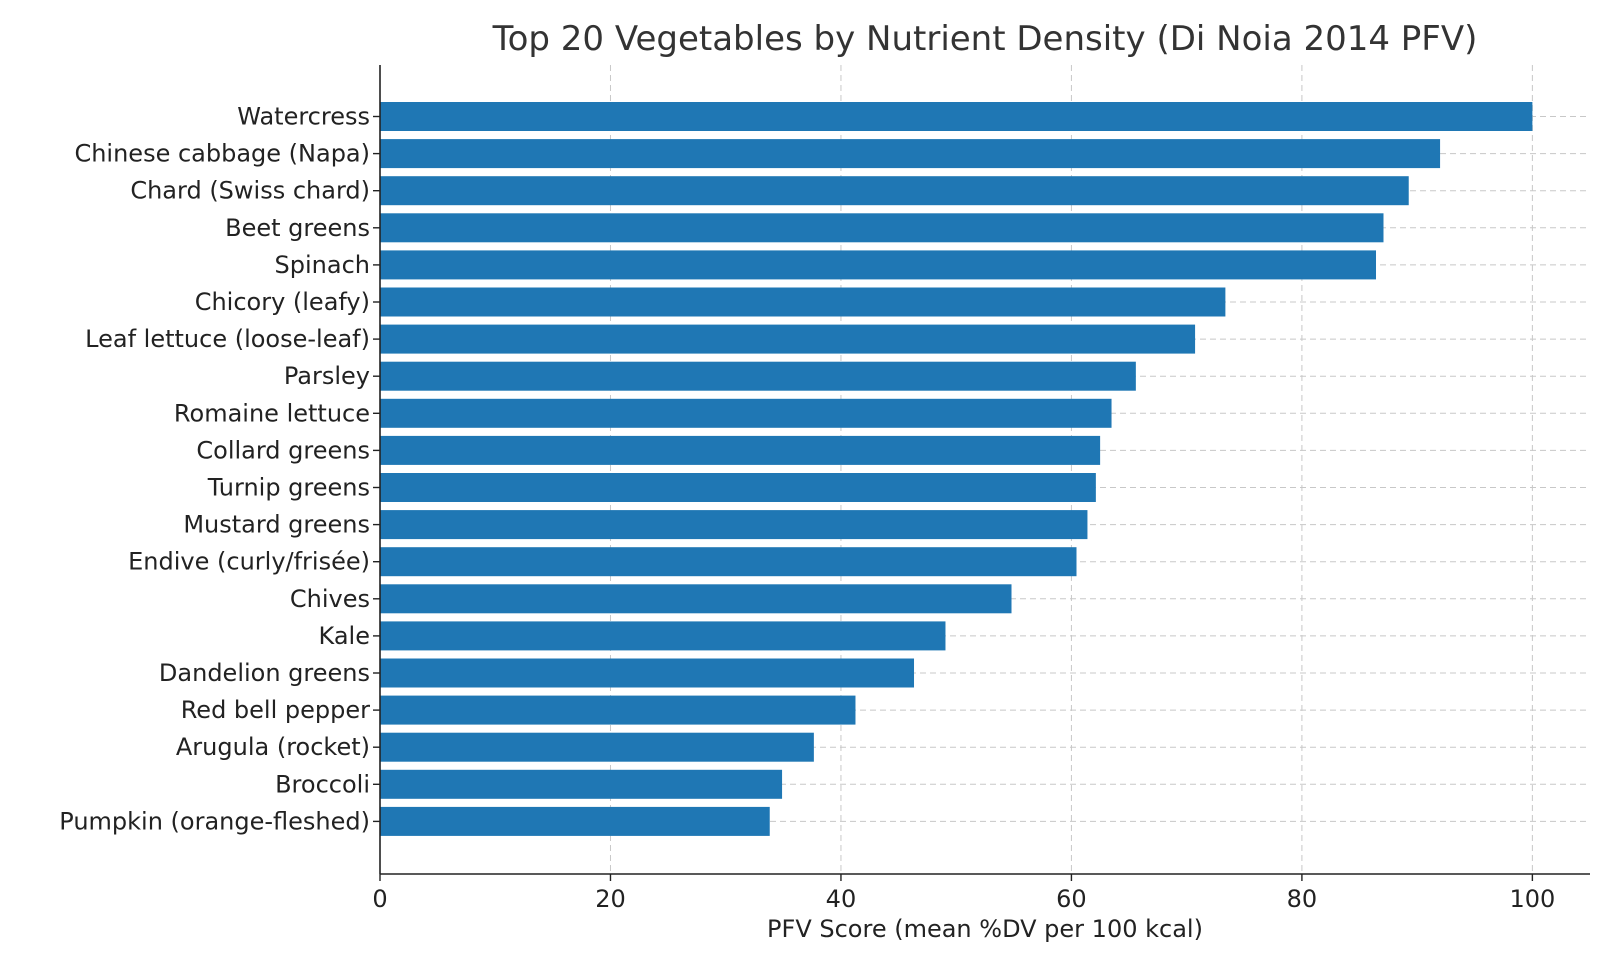 This screenshot has width=1600, height=960. Describe the element at coordinates (283, 450) in the screenshot. I see `category-label: Collard greens` at that location.